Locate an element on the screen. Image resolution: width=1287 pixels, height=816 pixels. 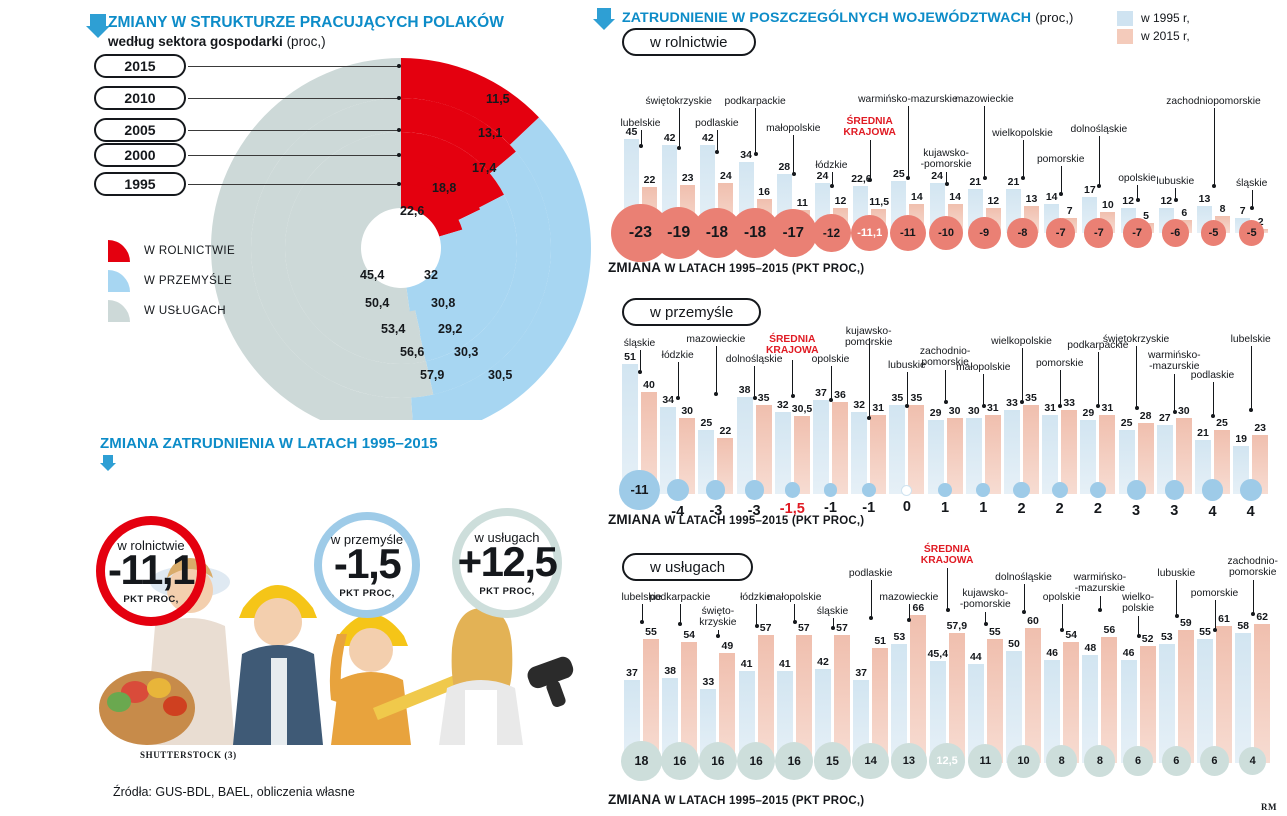
bar-value-1995: 14 is located at coordinates (1051, 196).